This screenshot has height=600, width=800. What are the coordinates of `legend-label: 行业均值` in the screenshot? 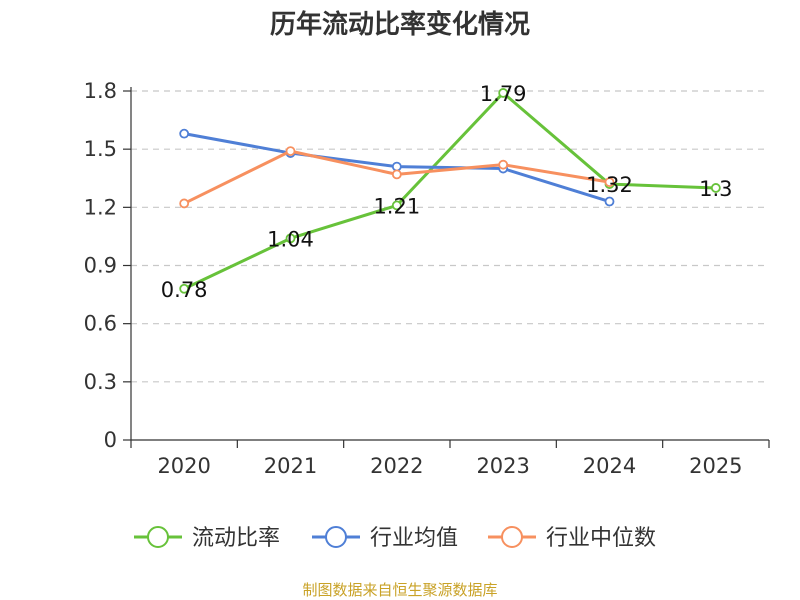 It's located at (414, 538).